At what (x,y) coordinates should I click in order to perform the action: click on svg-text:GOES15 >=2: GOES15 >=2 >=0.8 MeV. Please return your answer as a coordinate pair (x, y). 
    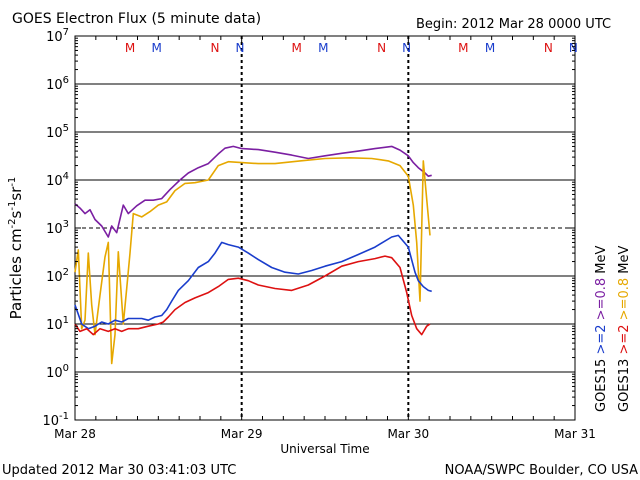
    Looking at the image, I should click on (601, 329).